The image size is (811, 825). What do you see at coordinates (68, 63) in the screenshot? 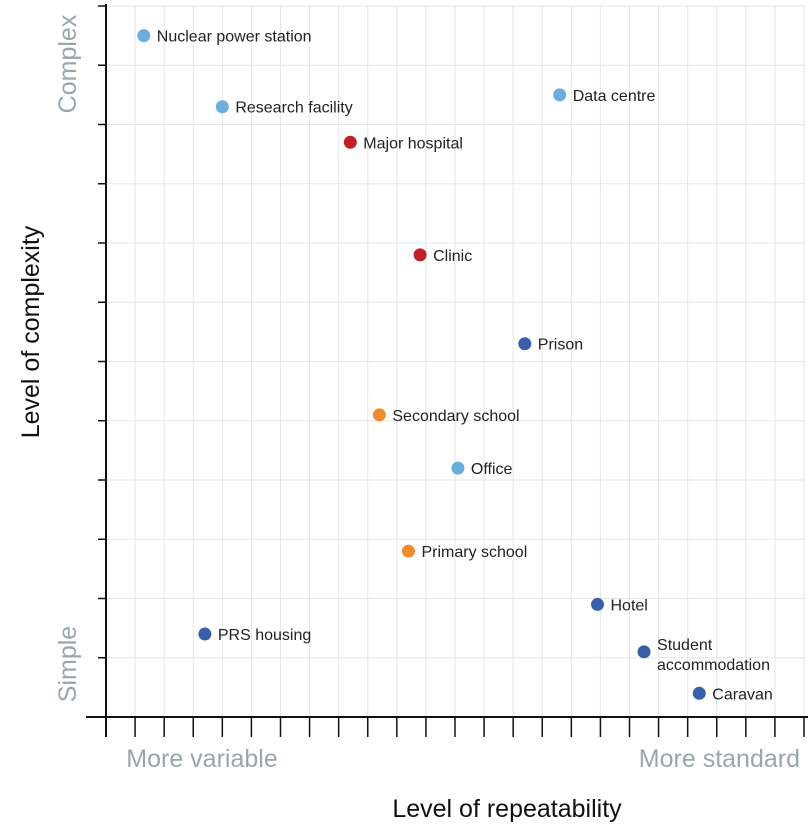
I see `y-end-label-high: Complex` at bounding box center [68, 63].